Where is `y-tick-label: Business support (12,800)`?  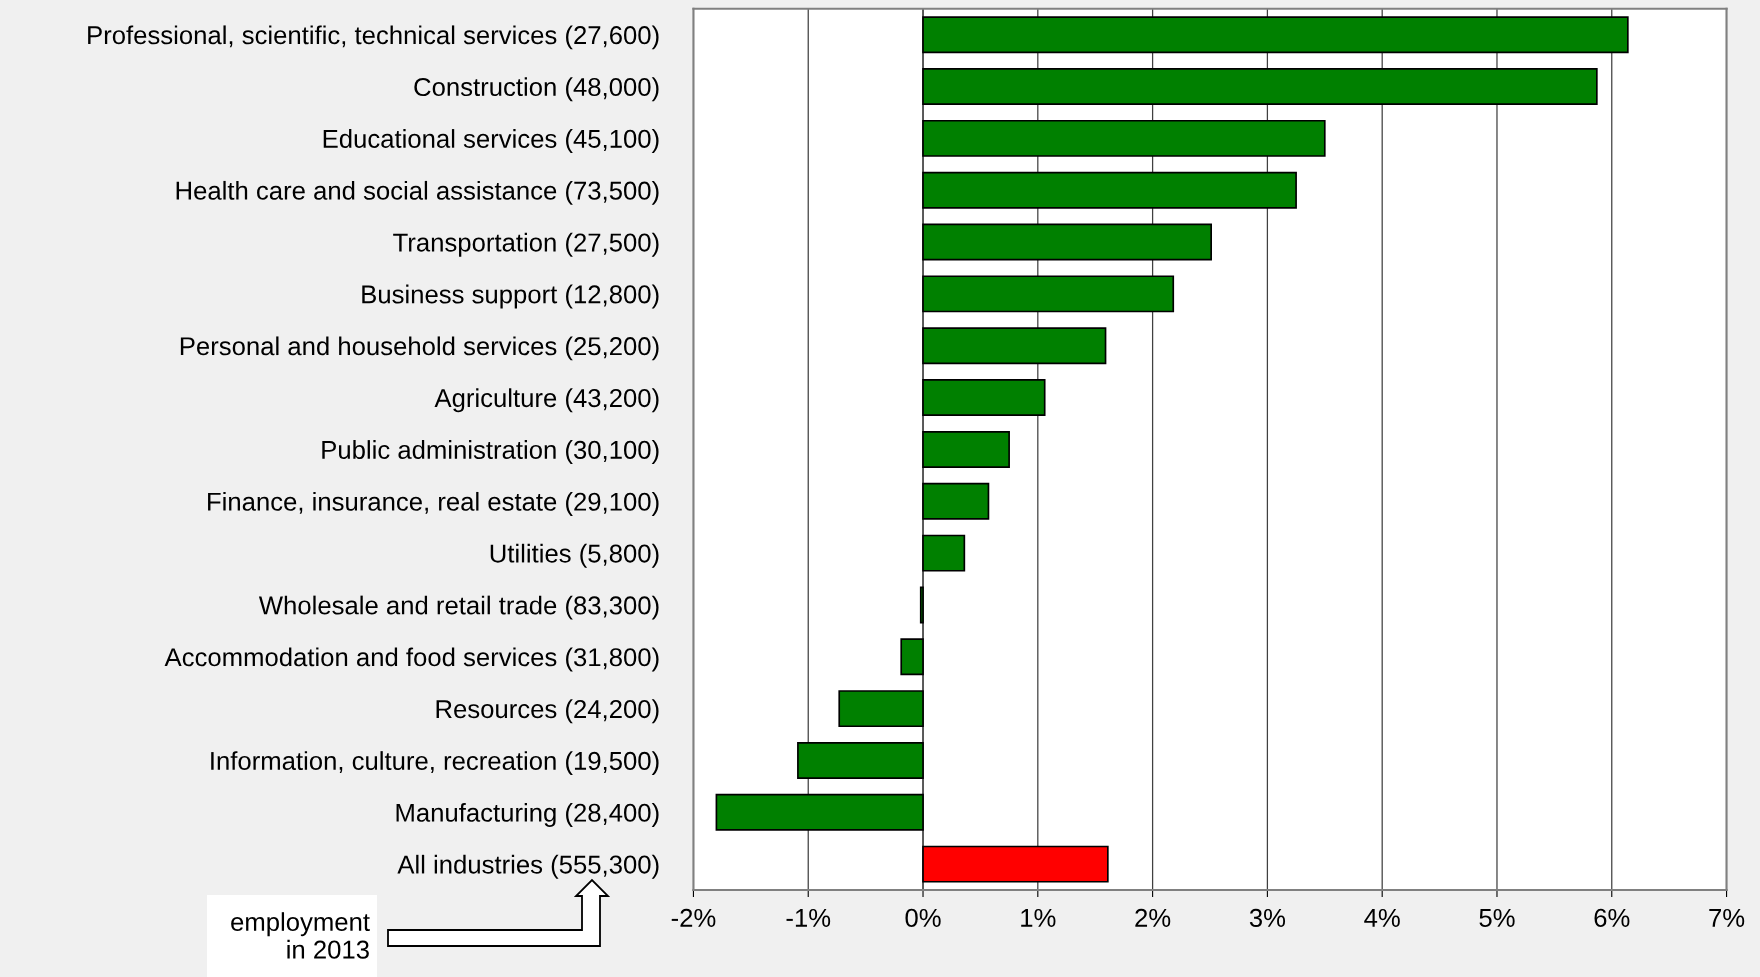
y-tick-label: Business support (12,800) is located at coordinates (510, 296).